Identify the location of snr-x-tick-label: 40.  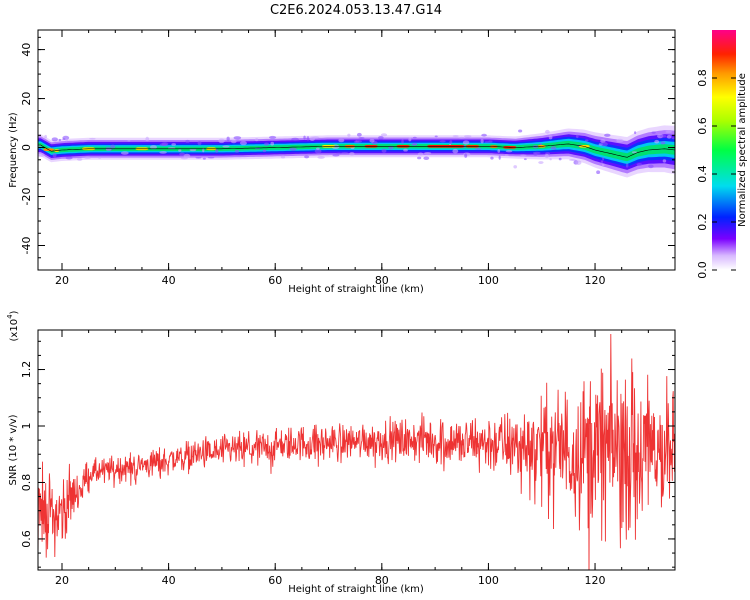
(169, 580).